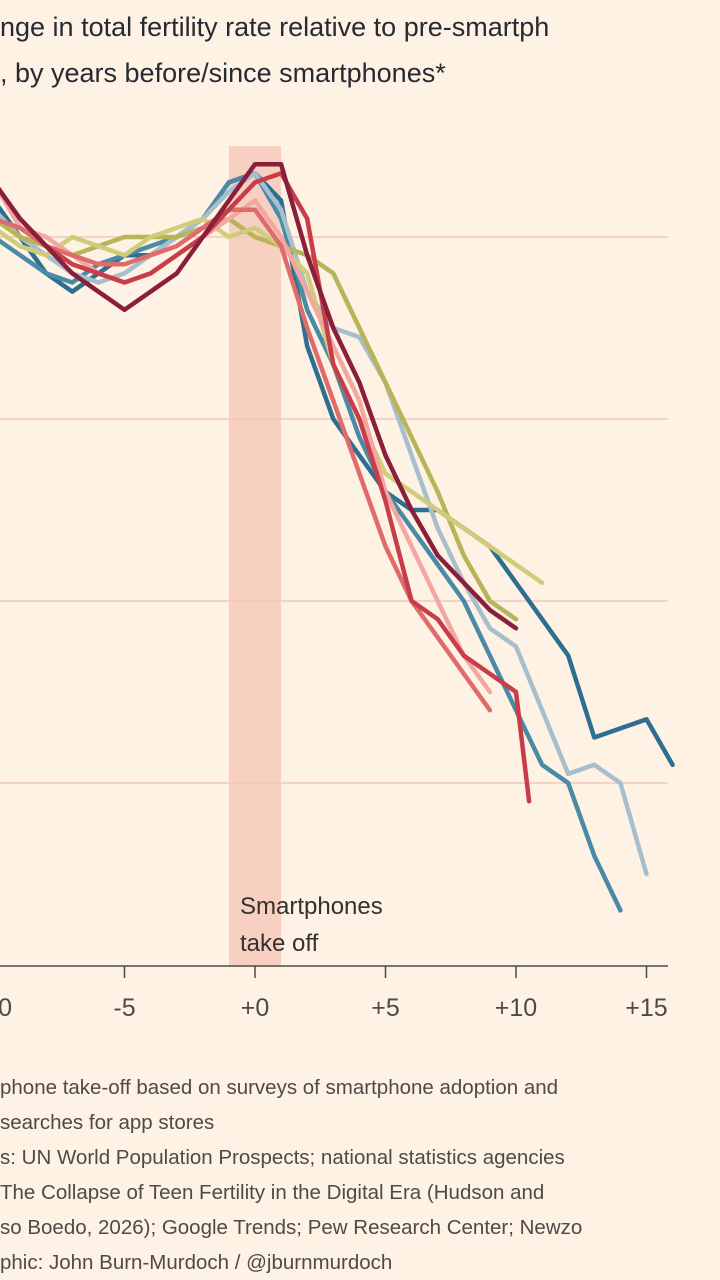 This screenshot has width=720, height=1280. Describe the element at coordinates (124, 1008) in the screenshot. I see `x-tick-label-1: -5` at that location.